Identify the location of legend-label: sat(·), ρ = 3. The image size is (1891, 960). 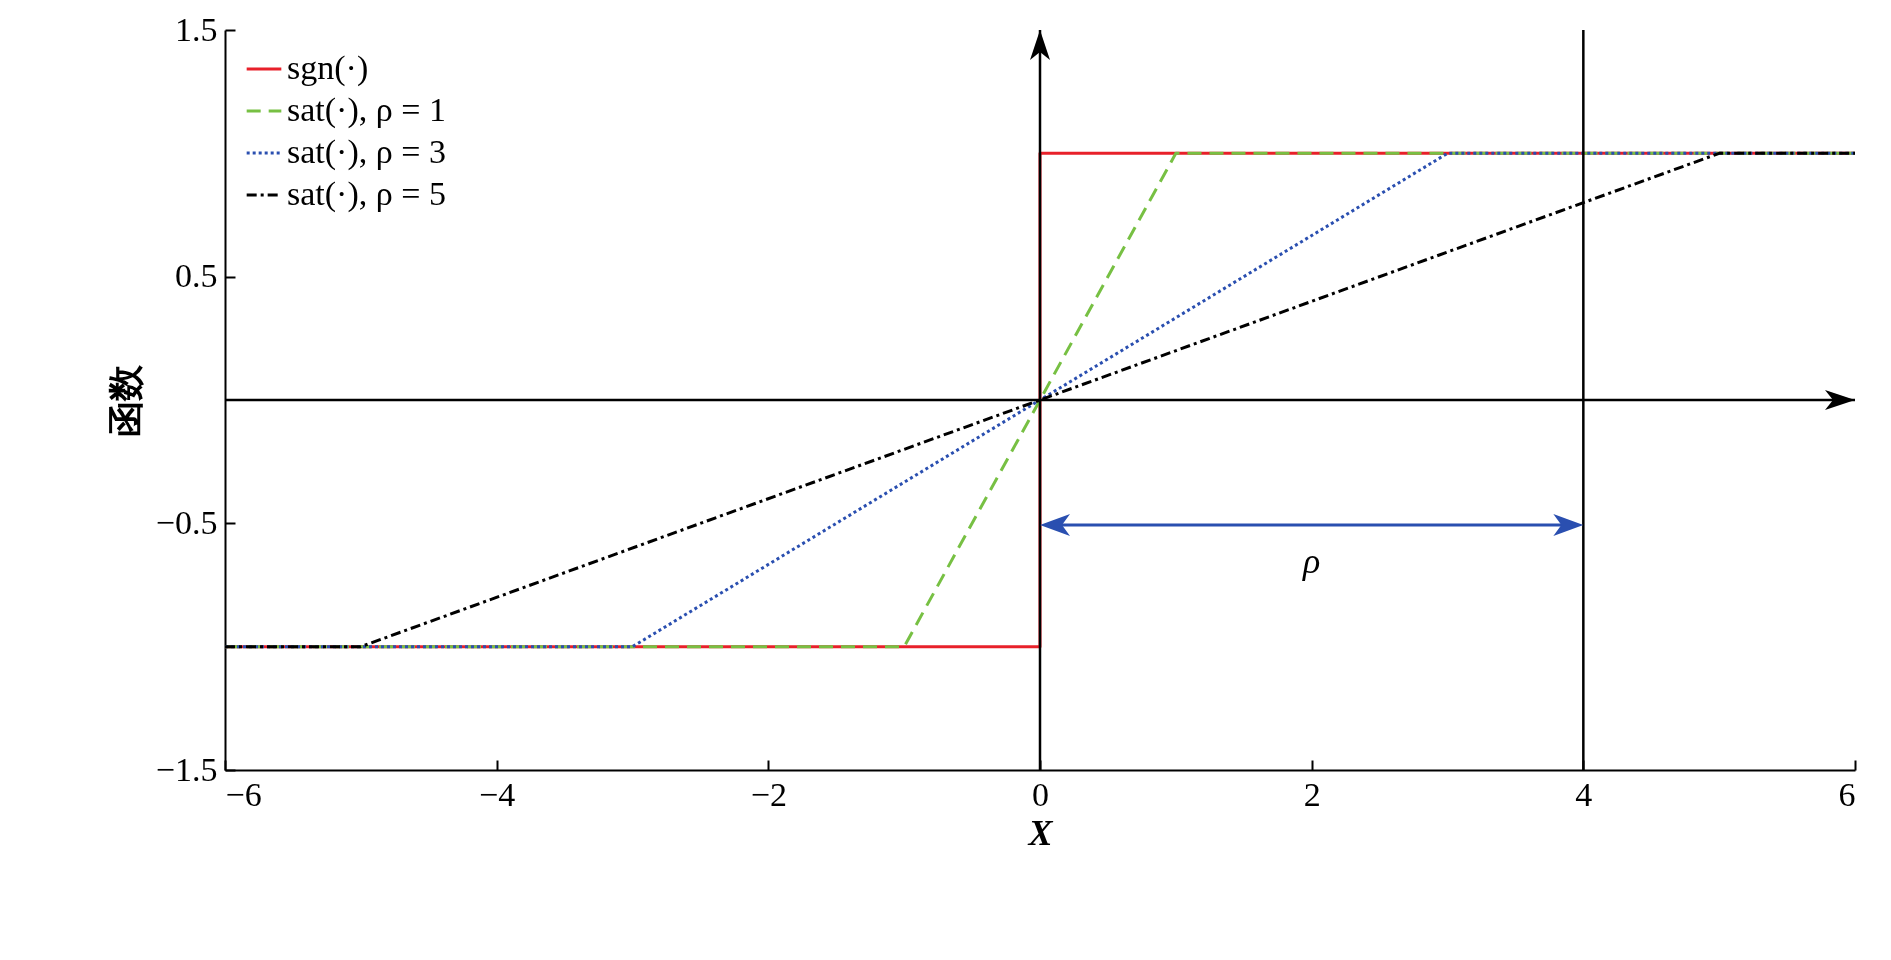
(366, 152).